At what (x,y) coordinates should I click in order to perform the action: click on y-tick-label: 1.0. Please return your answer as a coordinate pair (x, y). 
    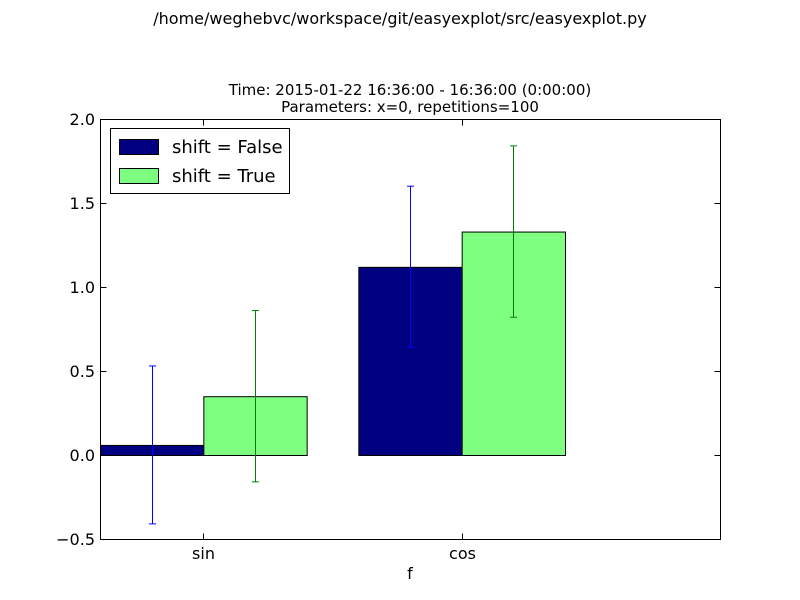
    Looking at the image, I should click on (82, 287).